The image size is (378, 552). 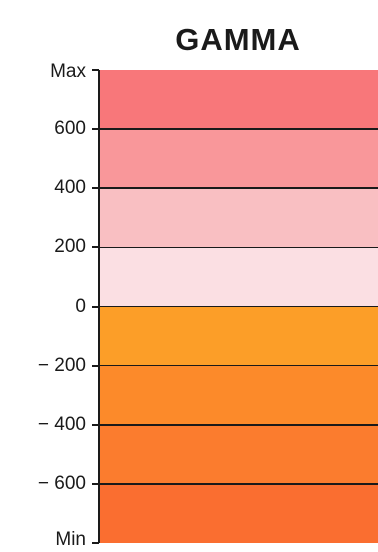 I want to click on scale-tick-label: 200, so click(x=70, y=247).